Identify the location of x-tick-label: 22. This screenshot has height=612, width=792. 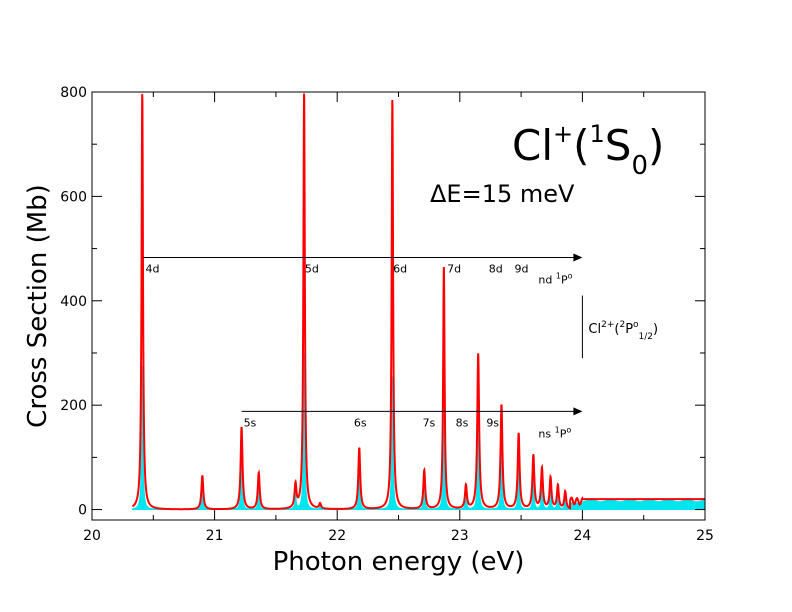
(337, 536).